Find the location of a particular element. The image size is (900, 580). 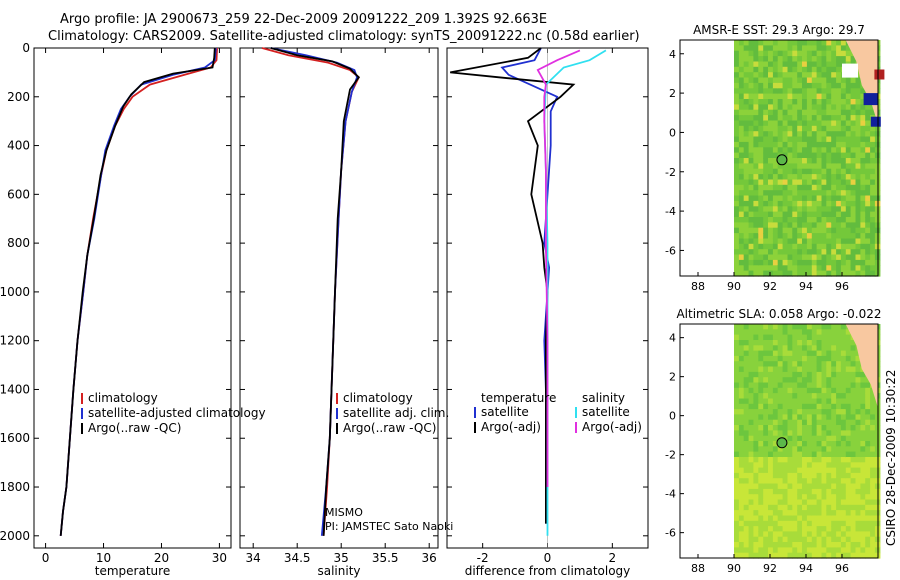

sal-legend-1-label: satellite adj. clim. is located at coordinates (396, 413).